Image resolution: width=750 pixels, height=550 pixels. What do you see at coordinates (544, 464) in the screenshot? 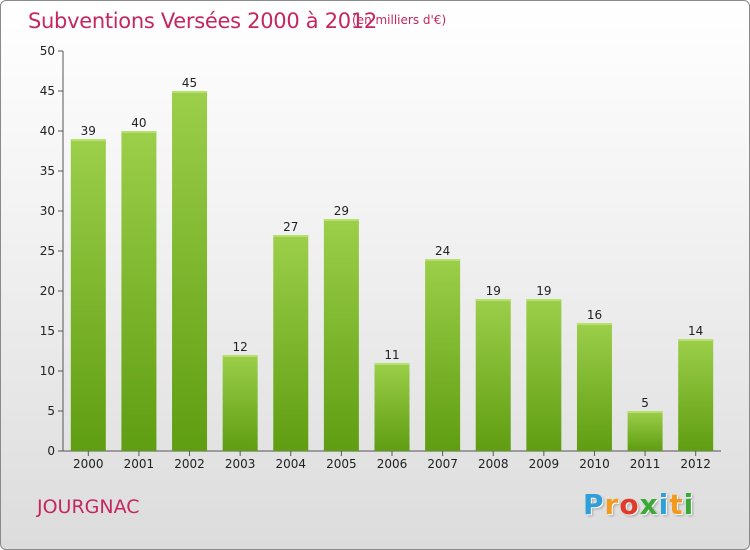
I see `x-tick-label: 2009` at bounding box center [544, 464].